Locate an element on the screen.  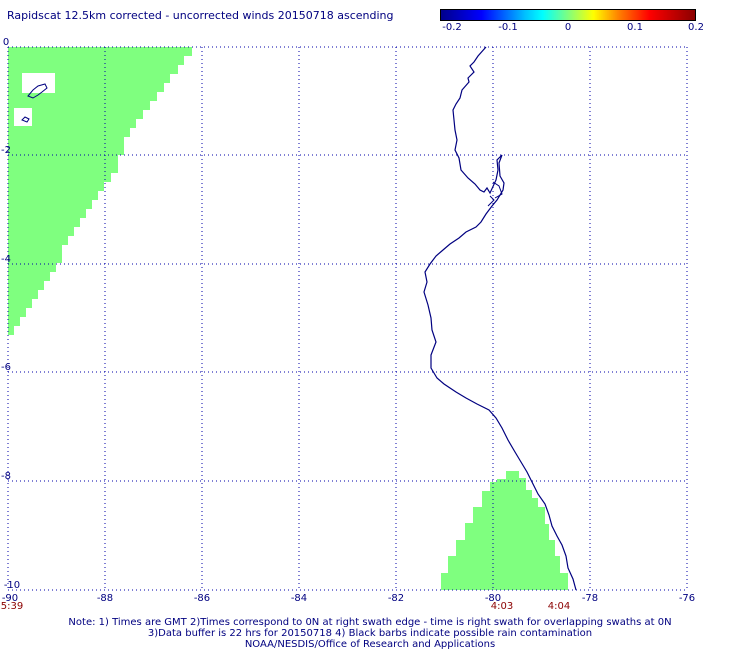
colorbar-label: -0.1 is located at coordinates (508, 27).